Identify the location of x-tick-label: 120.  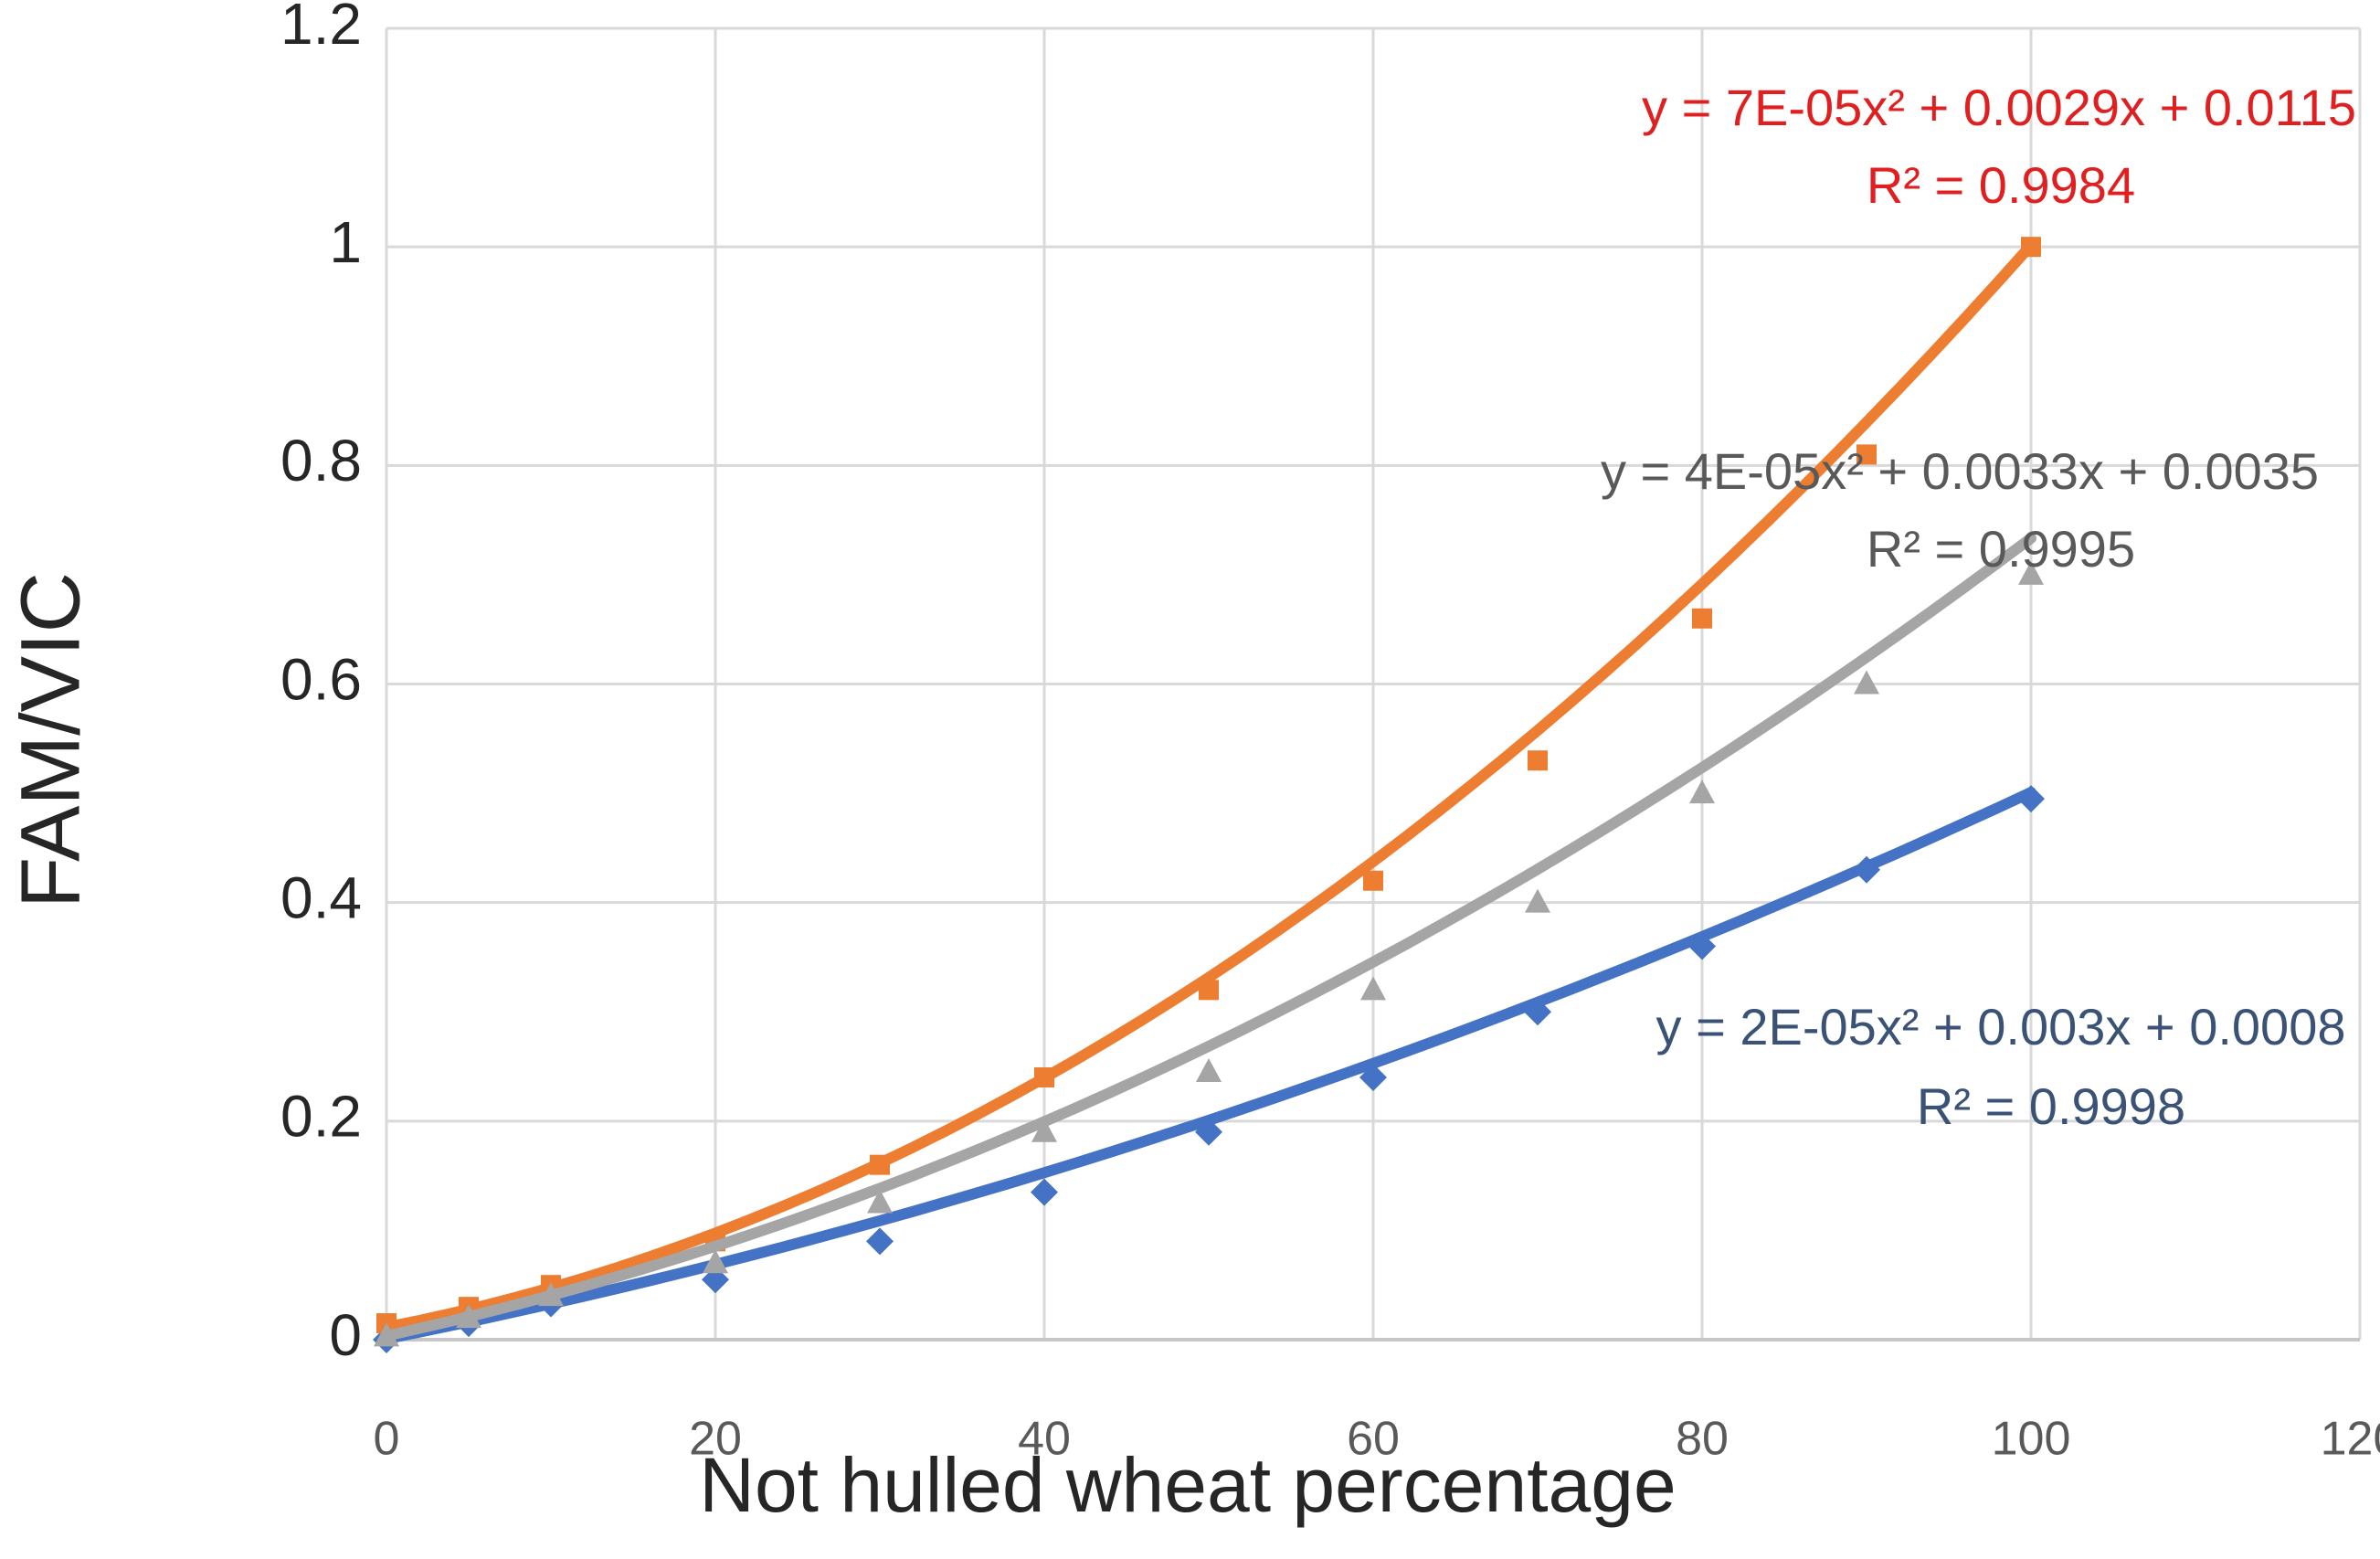
(2350, 1440).